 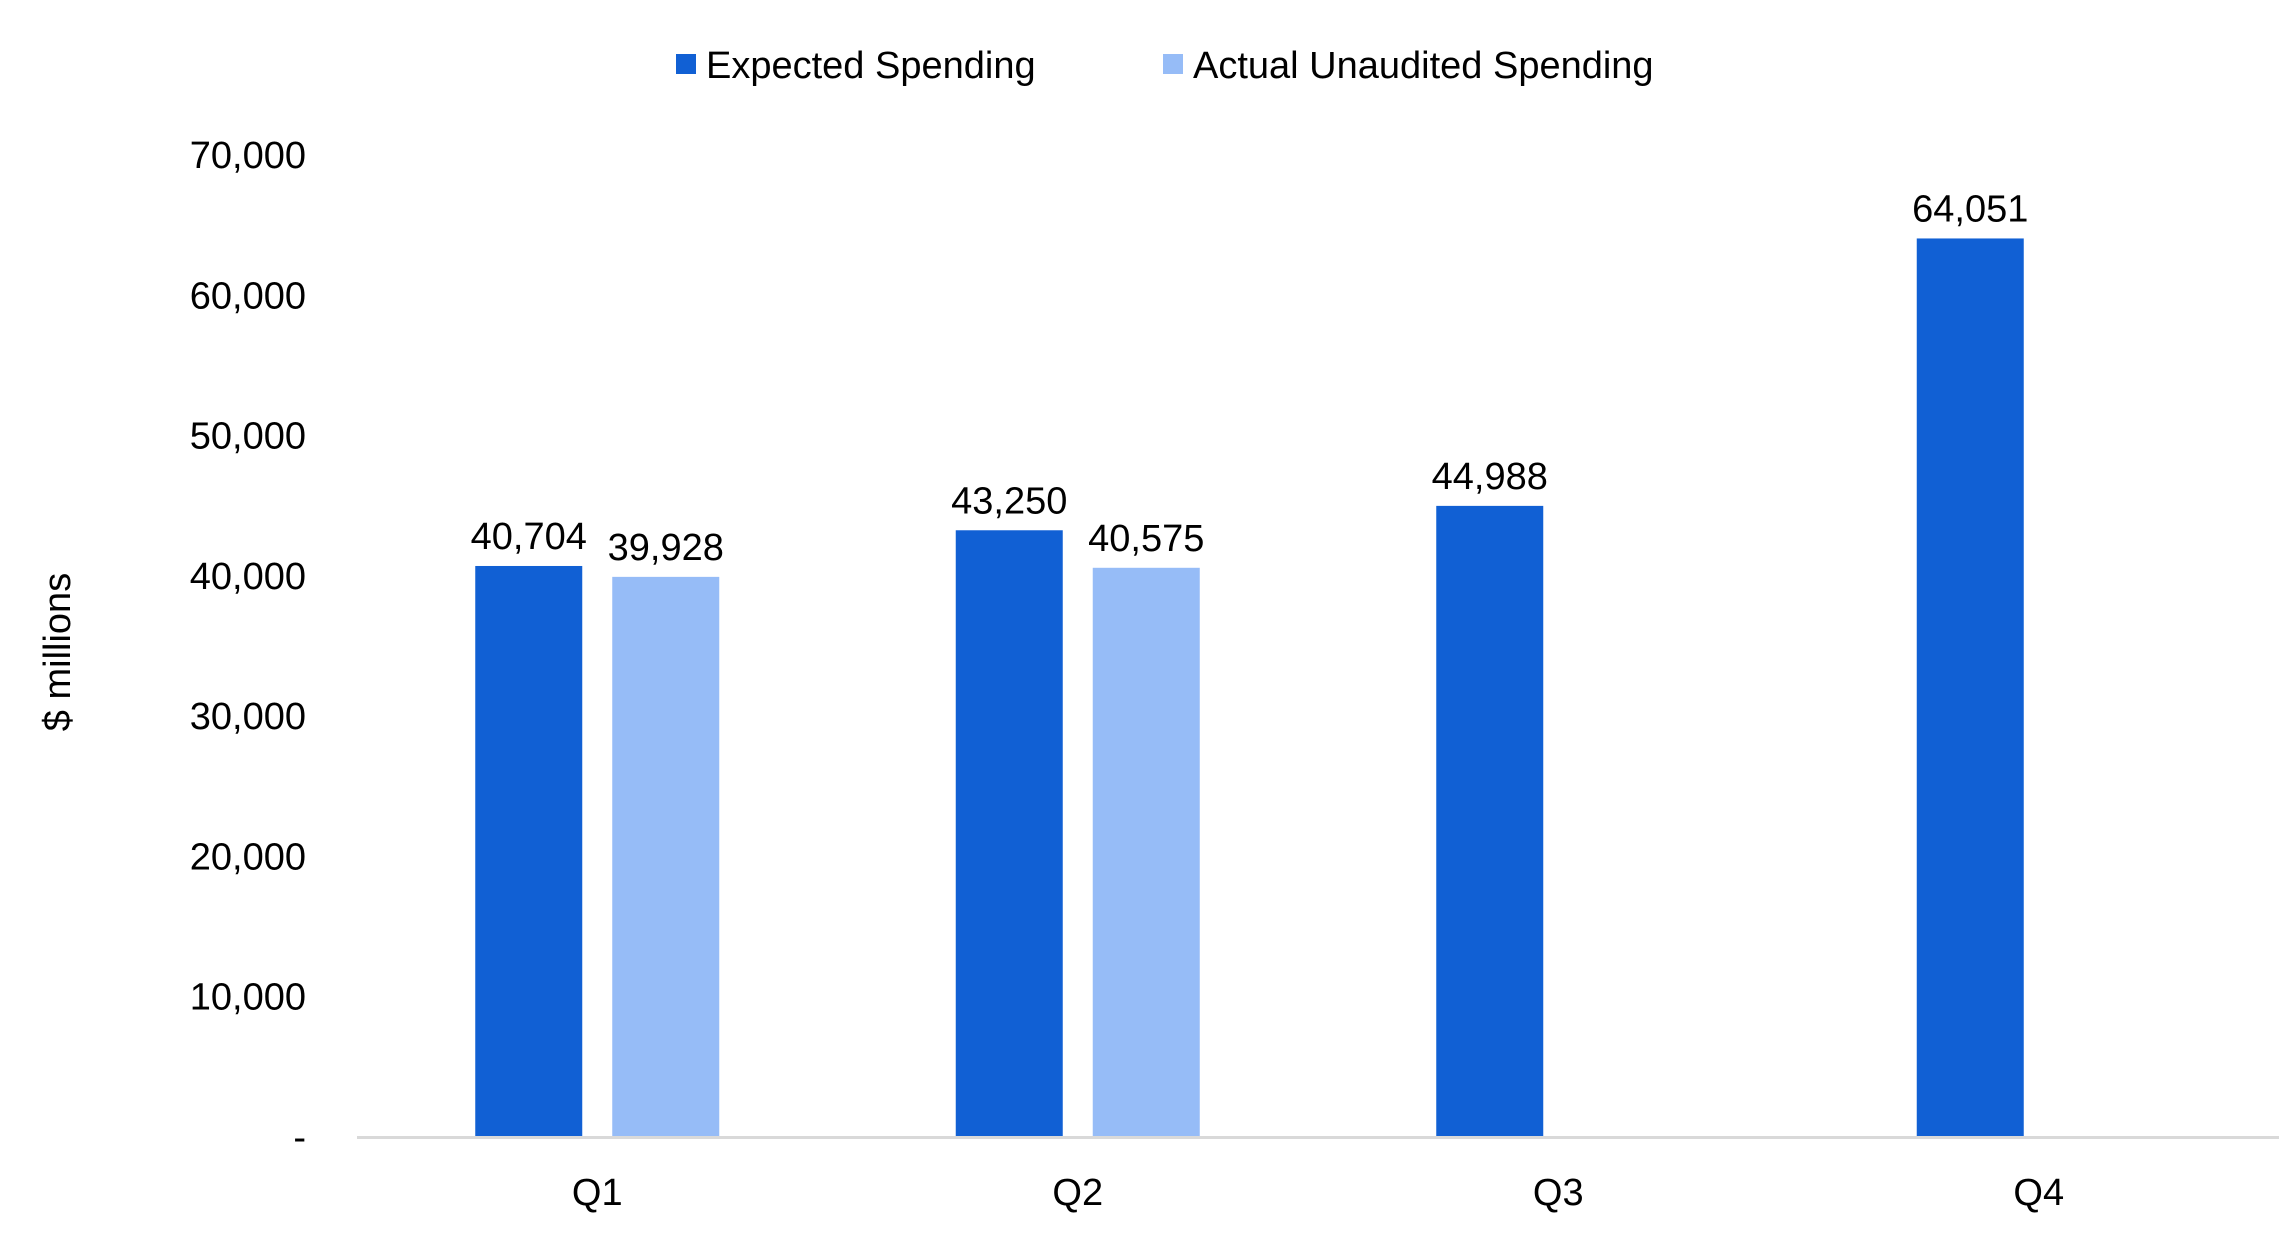 I want to click on legend-label: Actual Unaudited Spending, so click(x=1423, y=66).